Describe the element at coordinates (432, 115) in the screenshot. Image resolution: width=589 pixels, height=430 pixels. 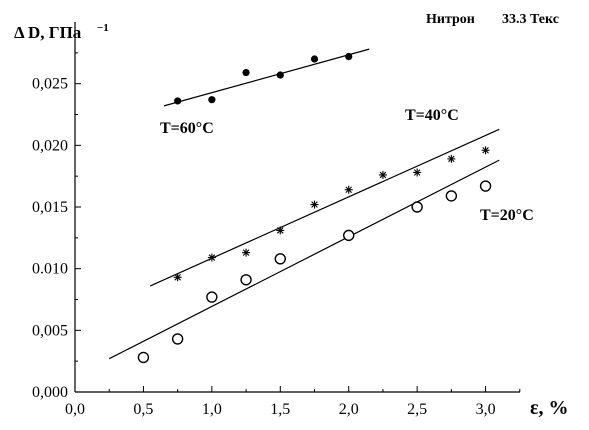
I see `series-label-40: T=40°C` at that location.